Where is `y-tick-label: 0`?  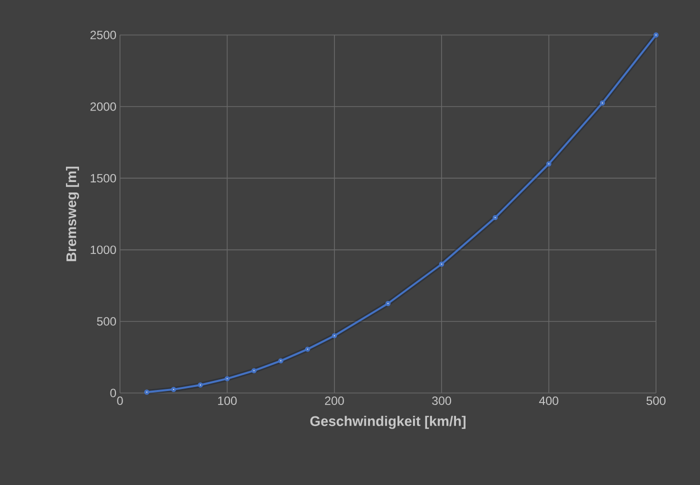
y-tick-label: 0 is located at coordinates (113, 393).